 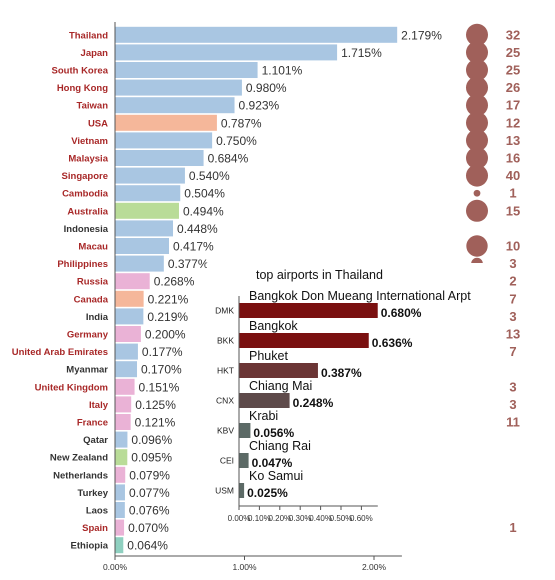 What do you see at coordinates (267, 493) in the screenshot?
I see `airport-value-label: 0.025%` at bounding box center [267, 493].